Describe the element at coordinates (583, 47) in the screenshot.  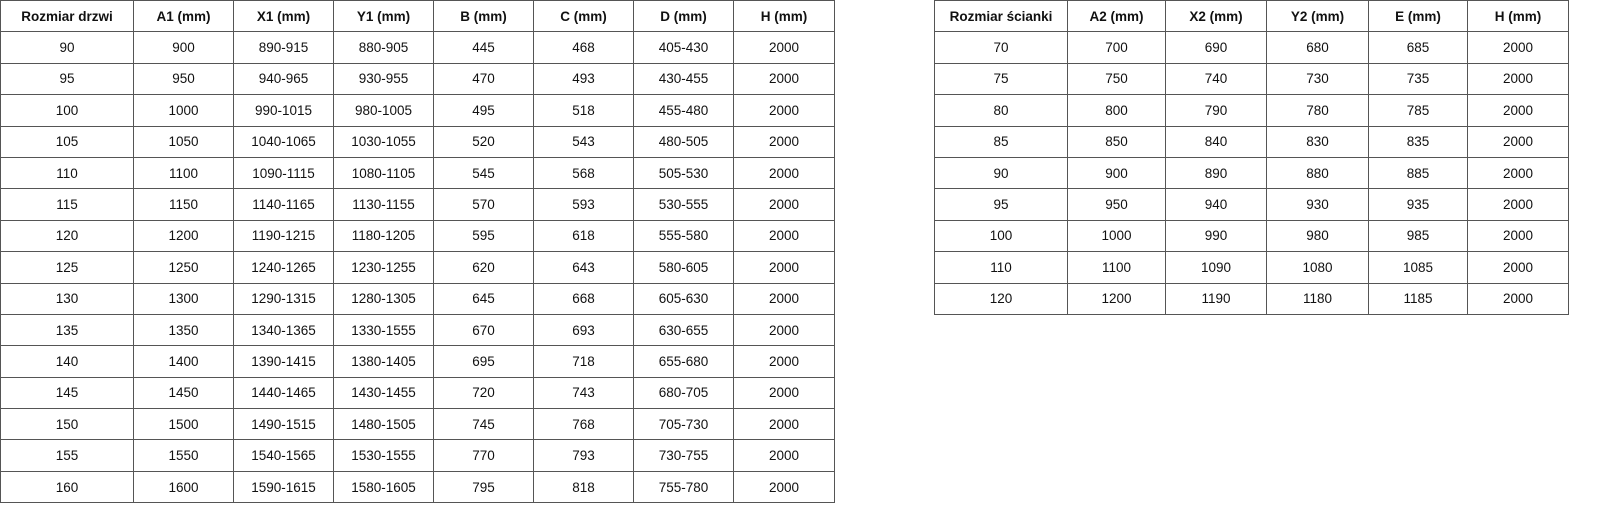
I see `table-cell: 468` at that location.